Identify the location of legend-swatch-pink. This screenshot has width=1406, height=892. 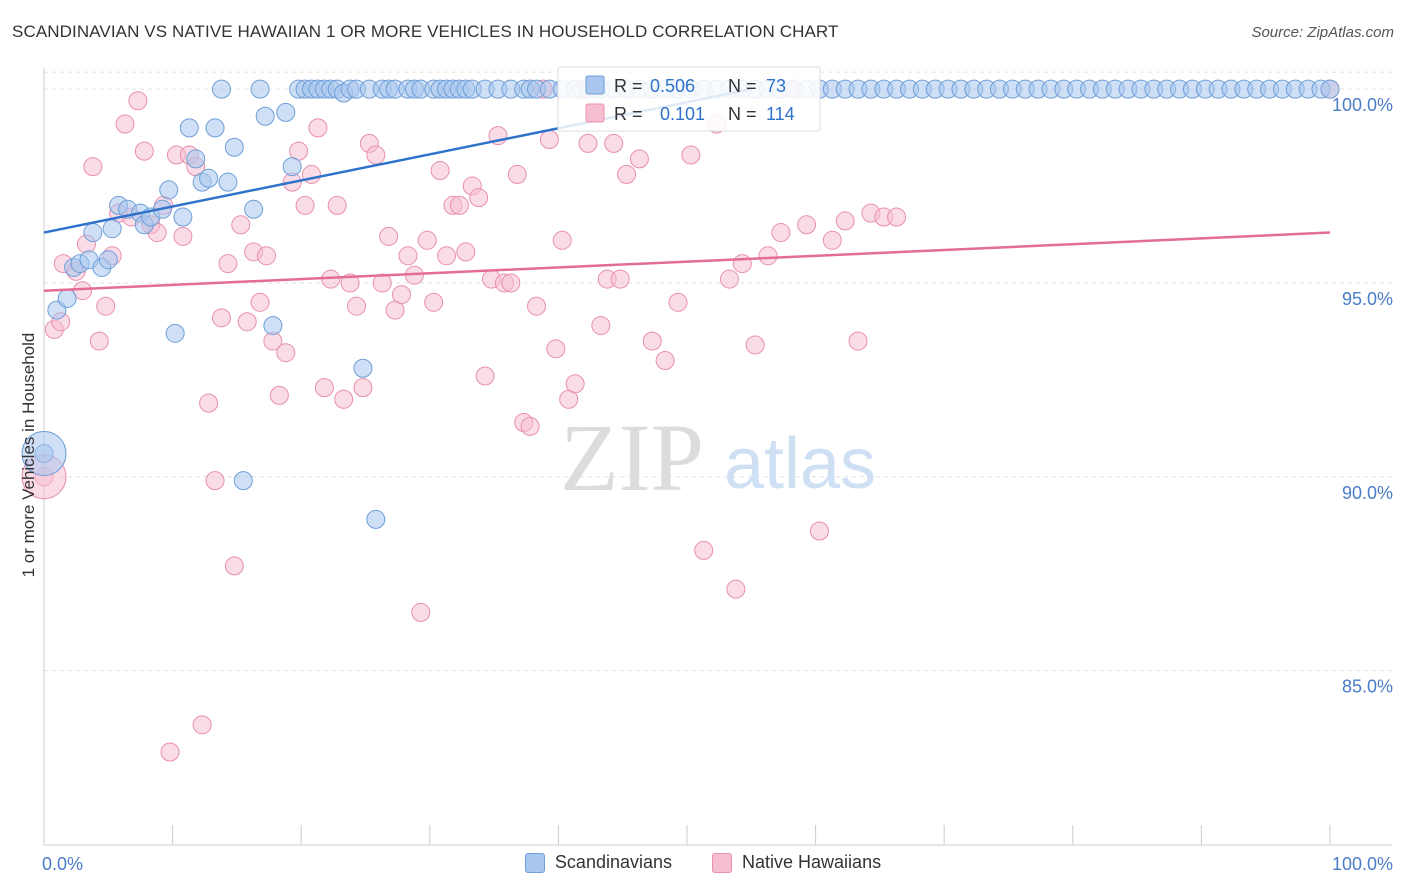
(595, 113).